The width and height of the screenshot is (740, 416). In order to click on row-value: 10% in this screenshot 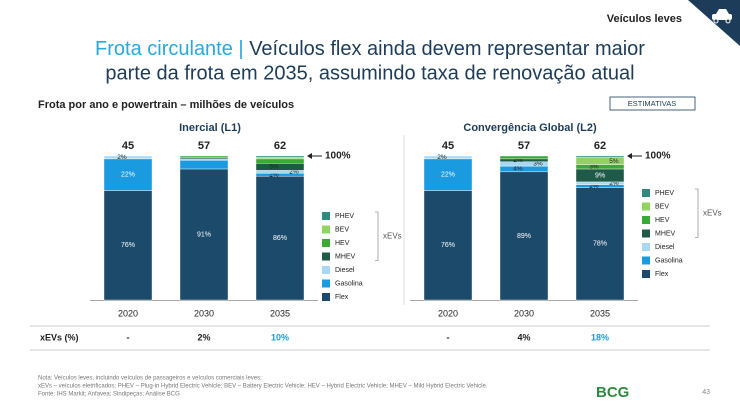, I will do `click(280, 337)`.